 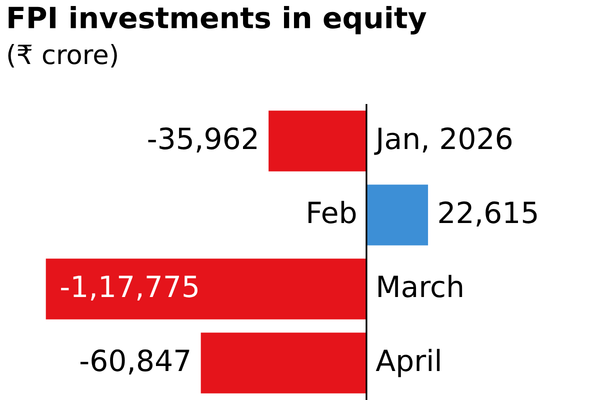 What do you see at coordinates (408, 363) in the screenshot?
I see `y-tick-label: April` at bounding box center [408, 363].